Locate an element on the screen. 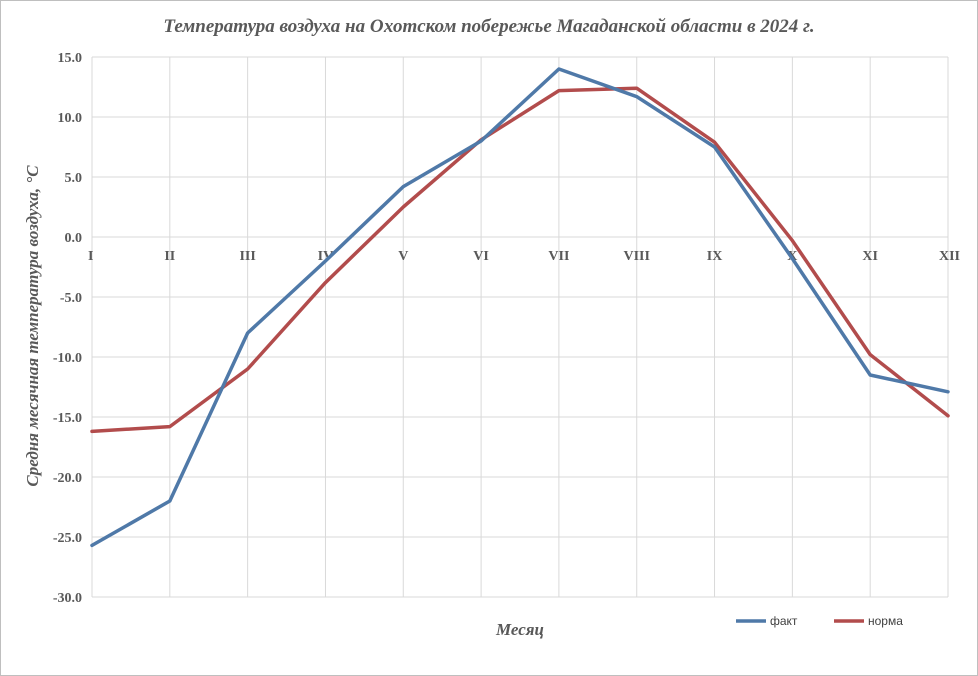 The width and height of the screenshot is (978, 676). x-axis-title: Месяц is located at coordinates (519, 629).